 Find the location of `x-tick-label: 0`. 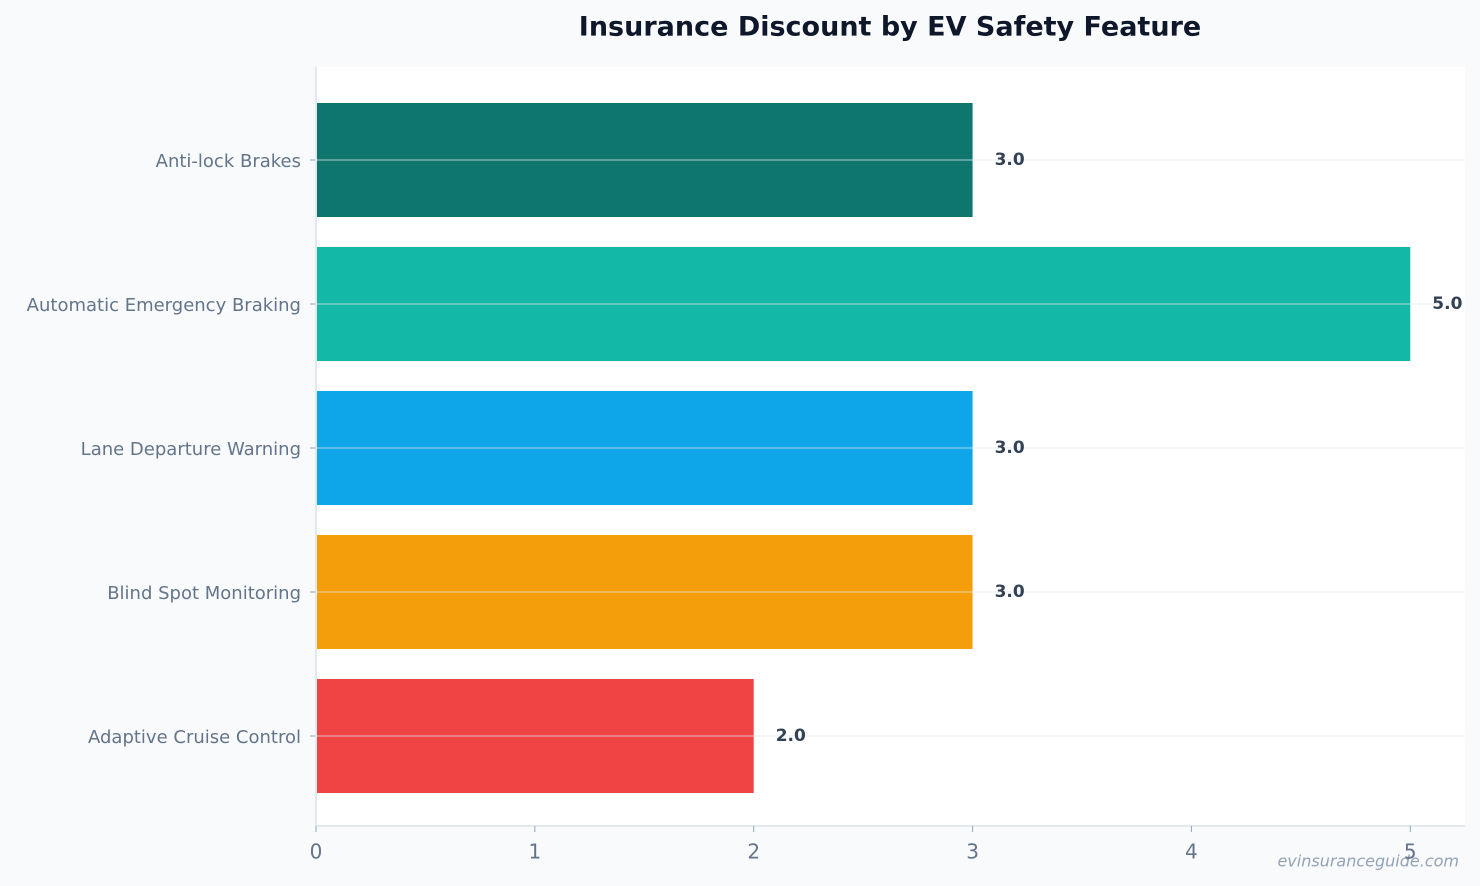

x-tick-label: 0 is located at coordinates (316, 852).